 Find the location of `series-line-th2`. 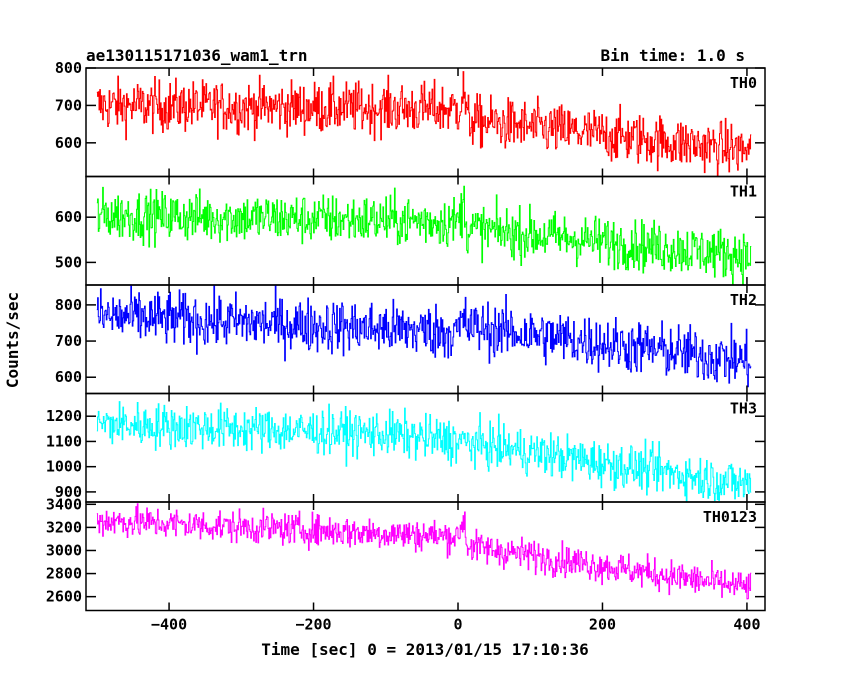

series-line-th2 is located at coordinates (424, 336).